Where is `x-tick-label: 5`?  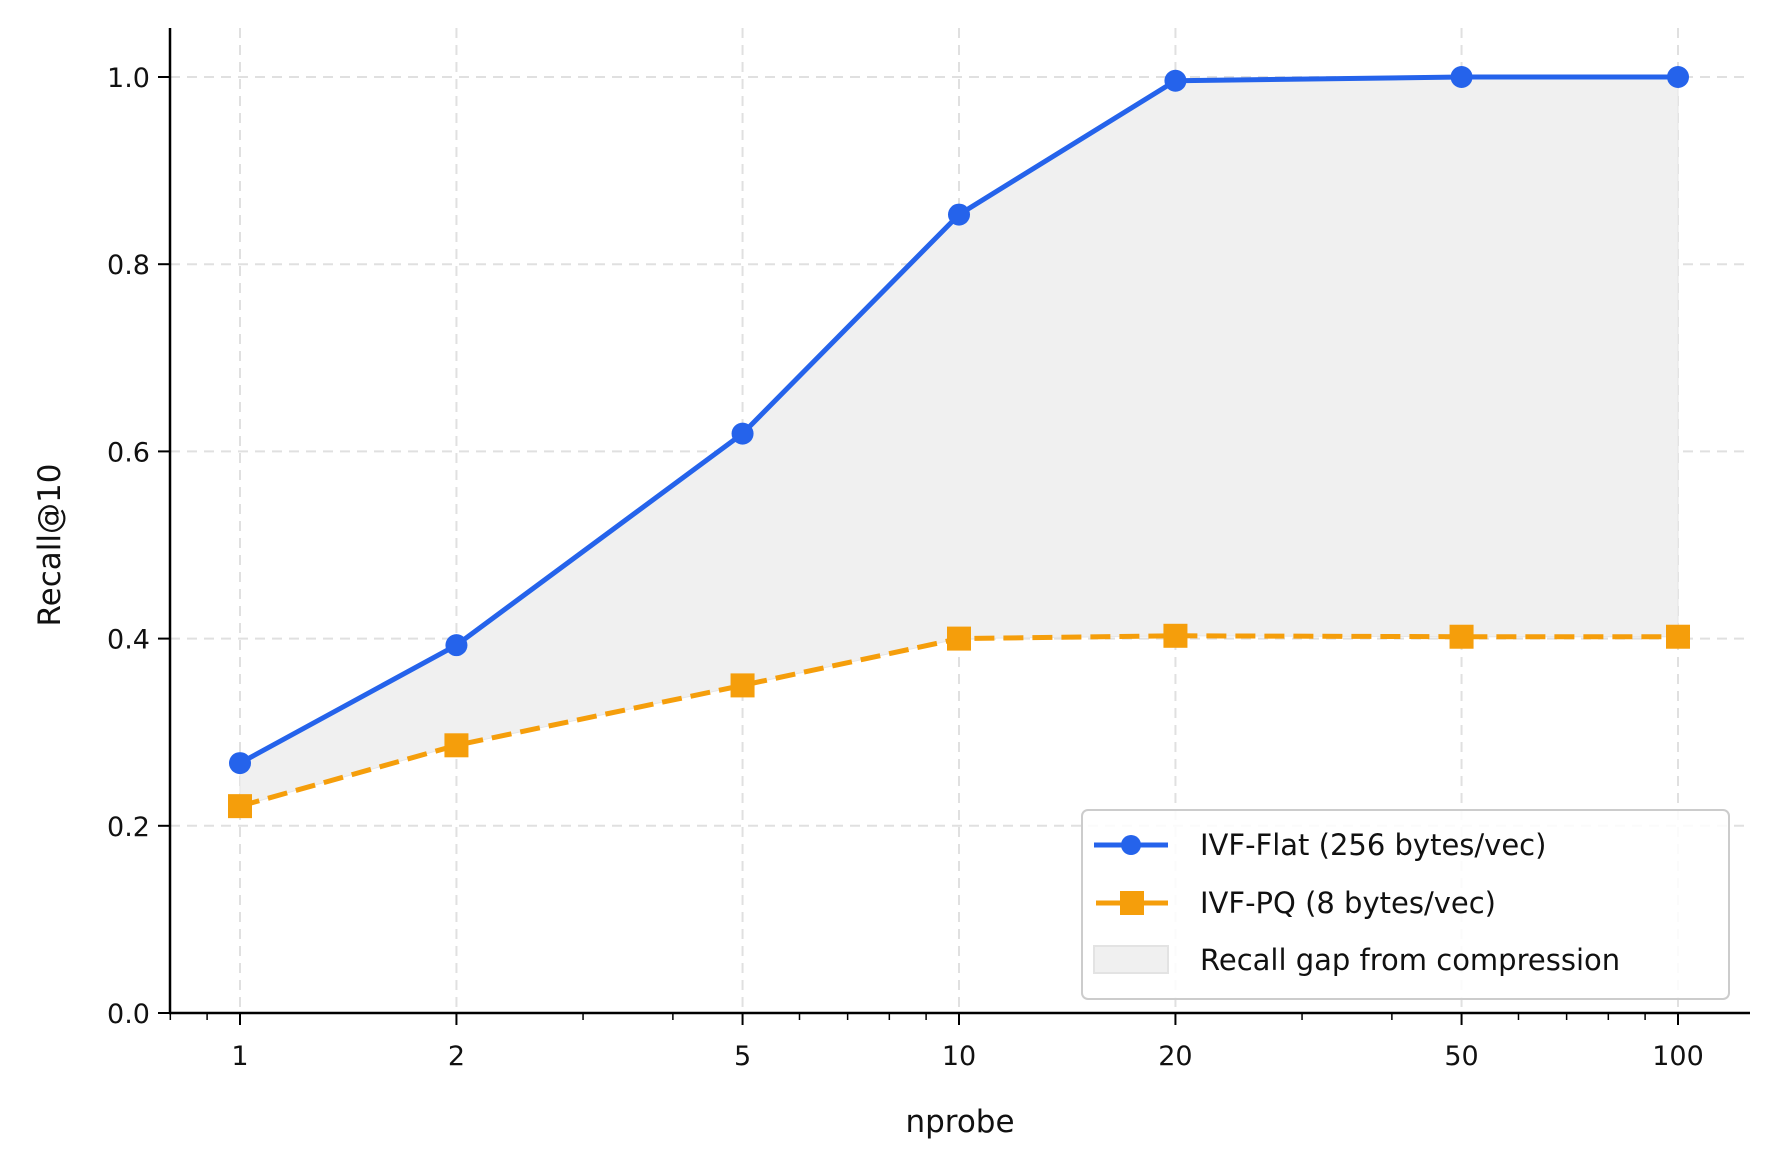
x-tick-label: 5 is located at coordinates (742, 1056).